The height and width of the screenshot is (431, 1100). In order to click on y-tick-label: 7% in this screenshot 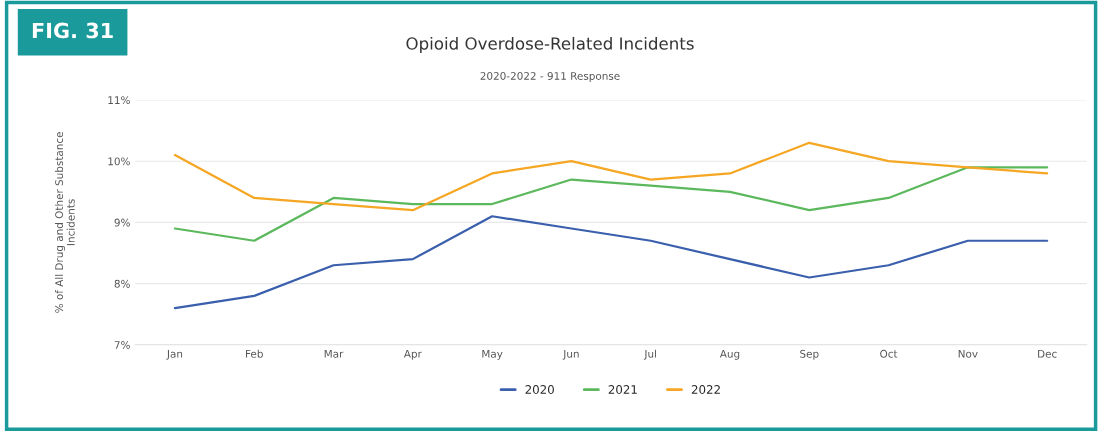, I will do `click(122, 345)`.